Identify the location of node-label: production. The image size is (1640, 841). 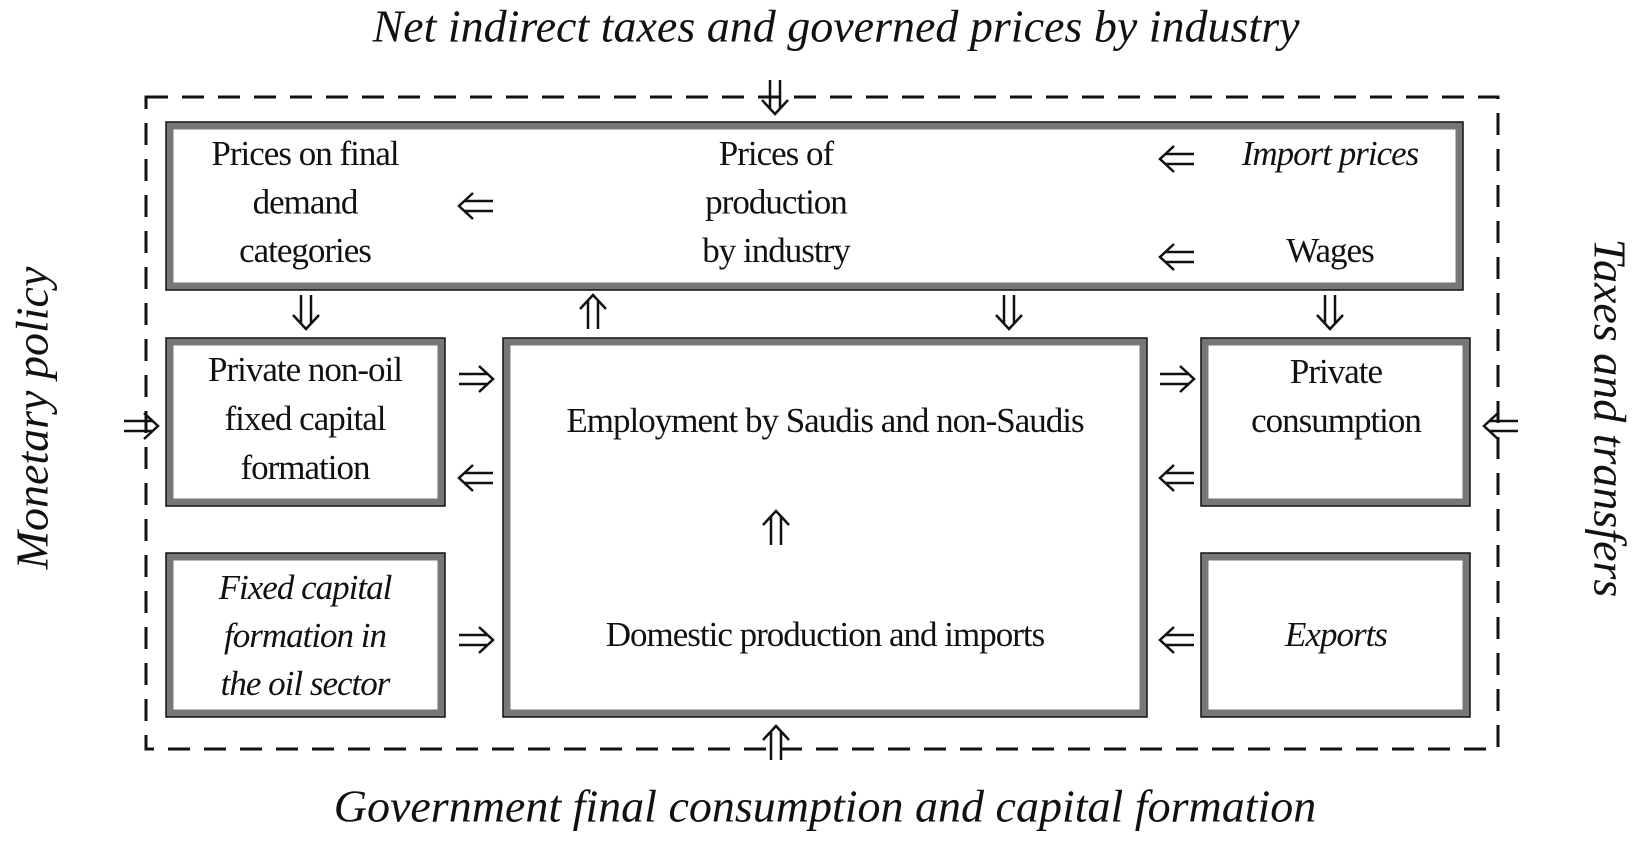
(776, 202).